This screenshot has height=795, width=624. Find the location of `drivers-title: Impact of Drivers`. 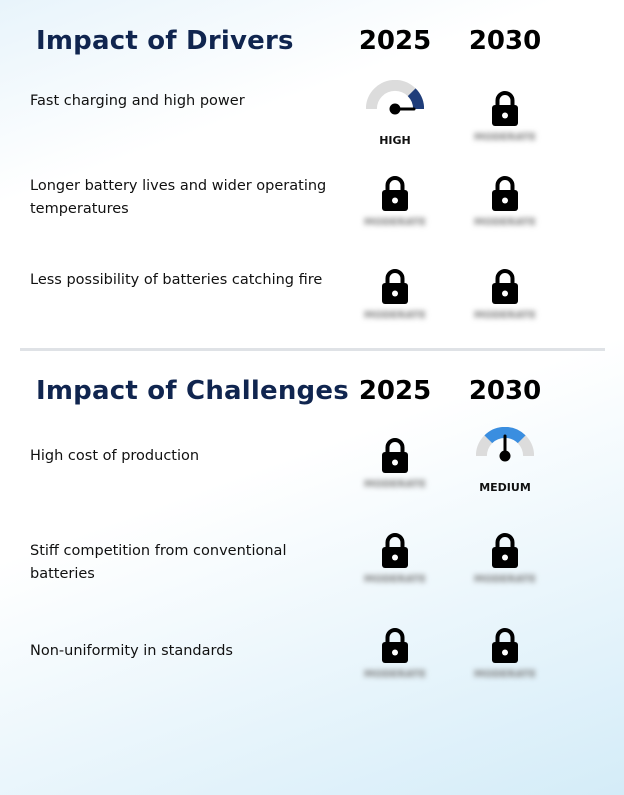

drivers-title: Impact of Drivers is located at coordinates (165, 41).